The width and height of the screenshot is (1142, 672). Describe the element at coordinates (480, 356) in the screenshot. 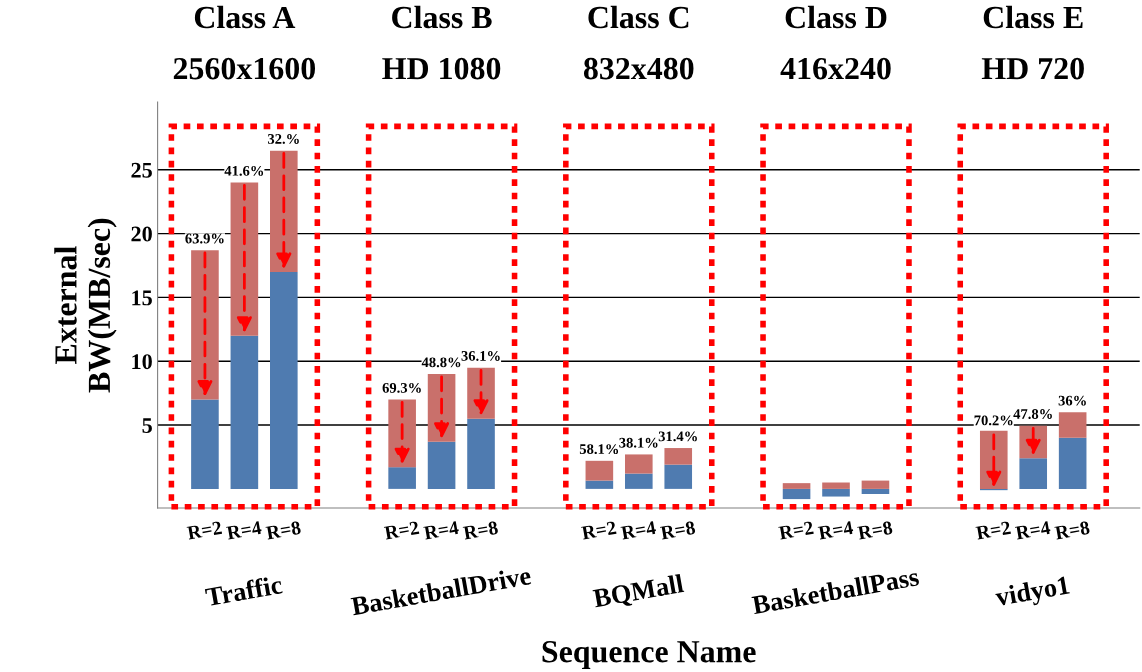

I see `annotation: 36.1%` at that location.